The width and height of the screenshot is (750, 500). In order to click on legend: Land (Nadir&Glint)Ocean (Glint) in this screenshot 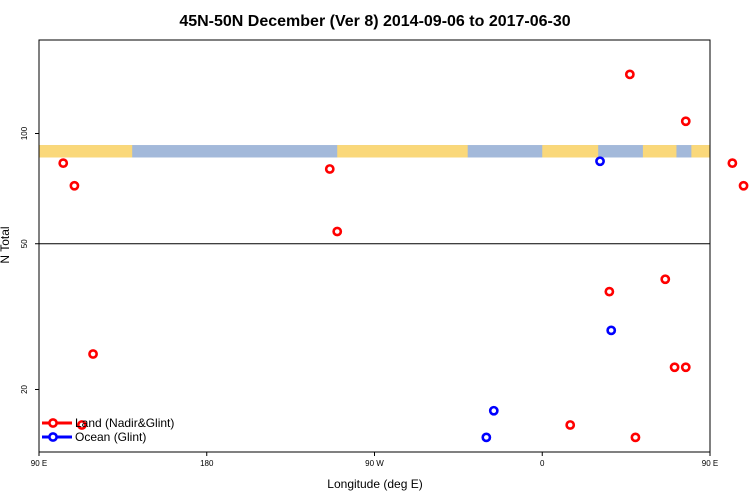, I will do `click(108, 430)`.